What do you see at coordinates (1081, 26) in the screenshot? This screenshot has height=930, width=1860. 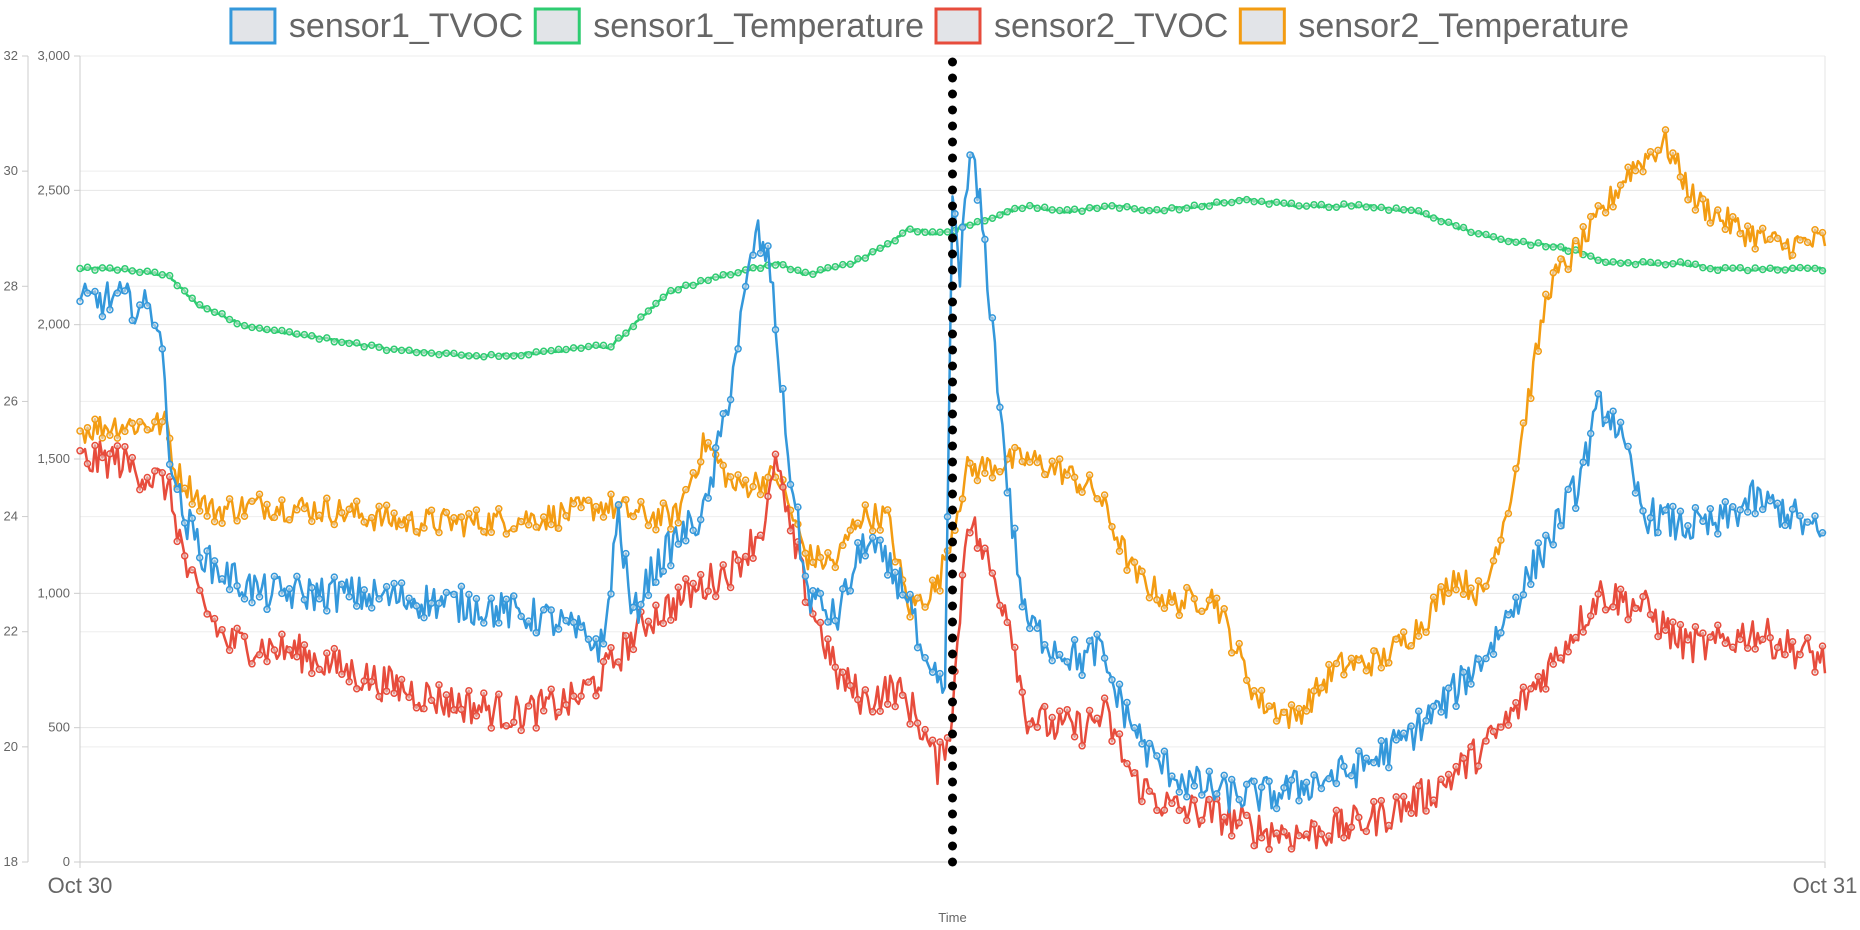 I see `legend-item-sensor2_TVOC: sensor2_TVOC` at bounding box center [1081, 26].